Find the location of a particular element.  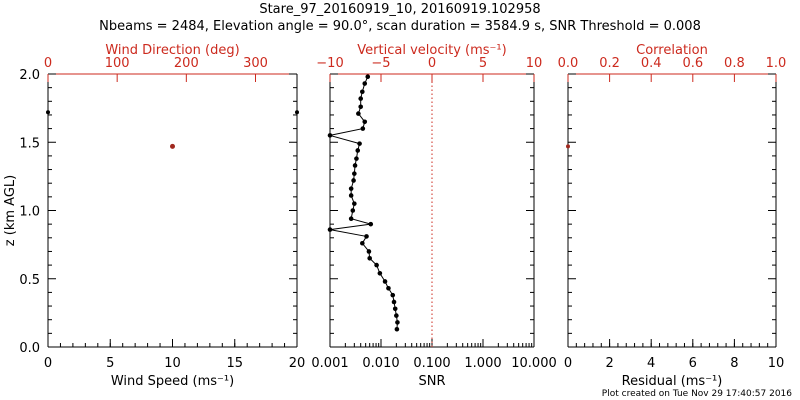

snr-panel-top-tick-label: −5 is located at coordinates (380, 63).